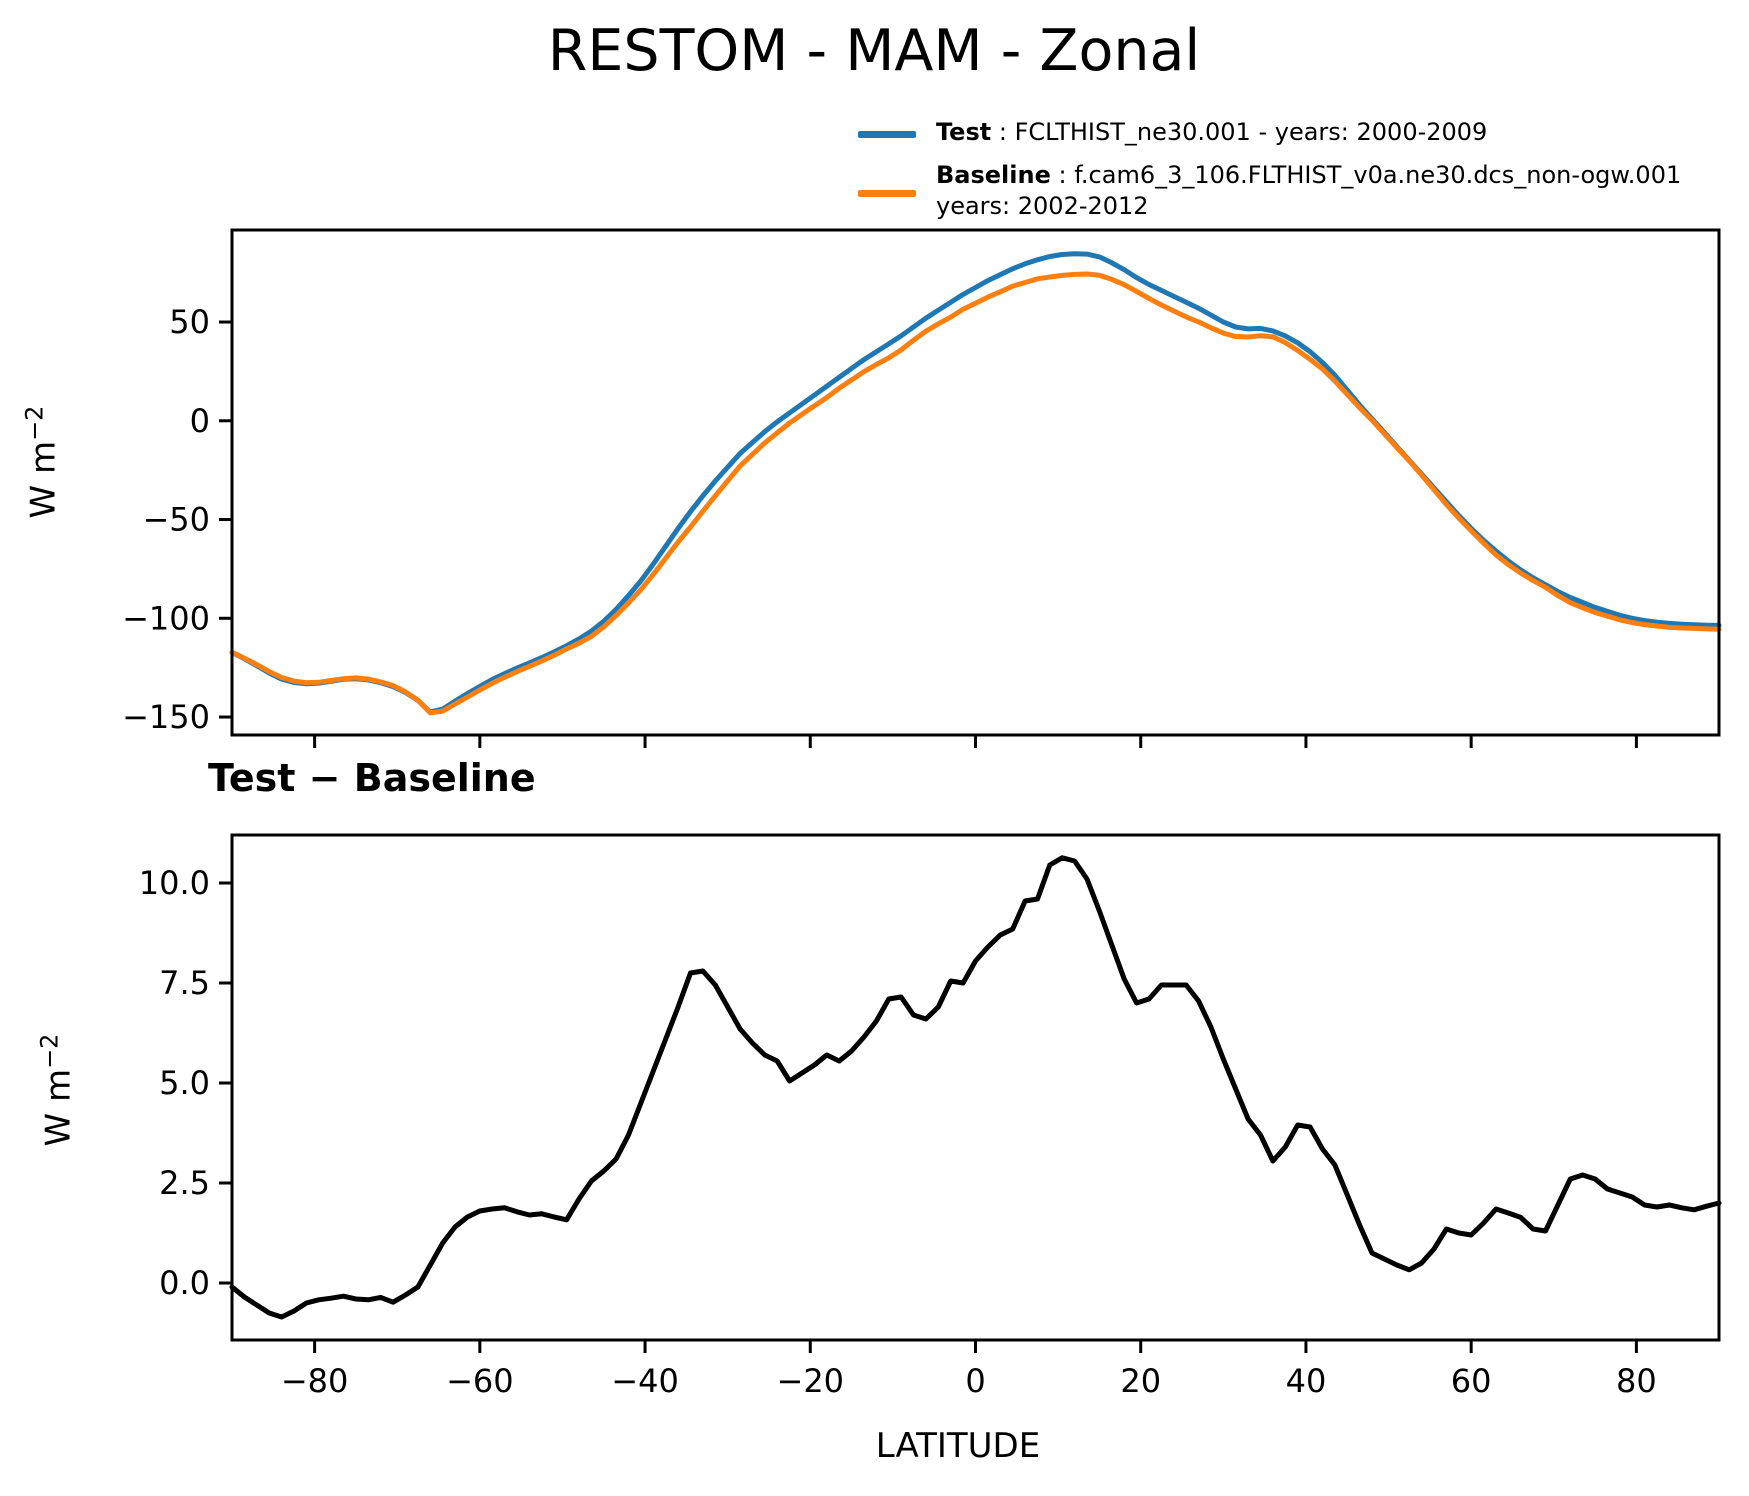  Describe the element at coordinates (184, 1283) in the screenshot. I see `y-tick-label: 0.0` at that location.